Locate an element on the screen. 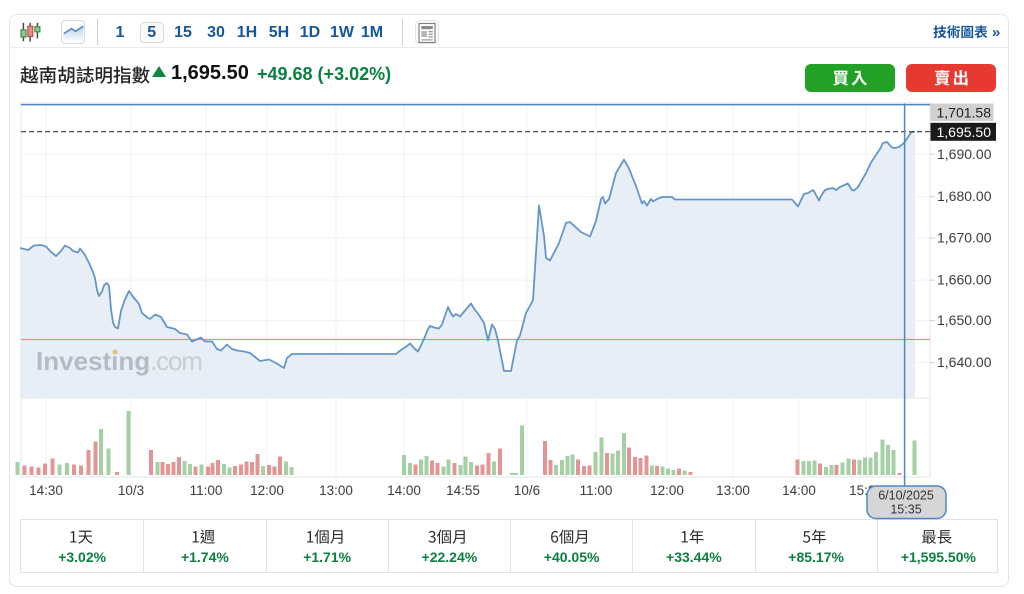 Image resolution: width=1024 pixels, height=594 pixels. svg-text: 1,690.00 is located at coordinates (964, 154).